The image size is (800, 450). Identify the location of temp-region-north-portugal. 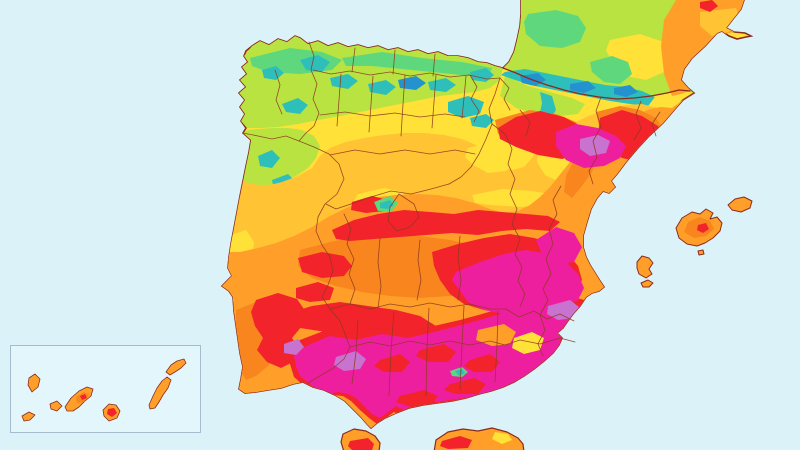
(281, 157).